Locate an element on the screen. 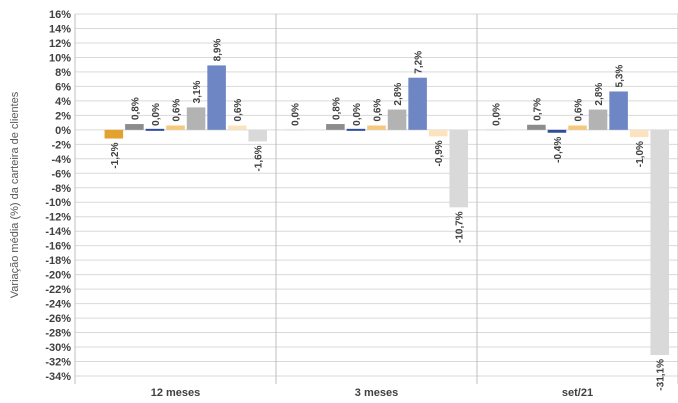 Image resolution: width=678 pixels, height=403 pixels. y-tick-label: 0% is located at coordinates (63, 131).